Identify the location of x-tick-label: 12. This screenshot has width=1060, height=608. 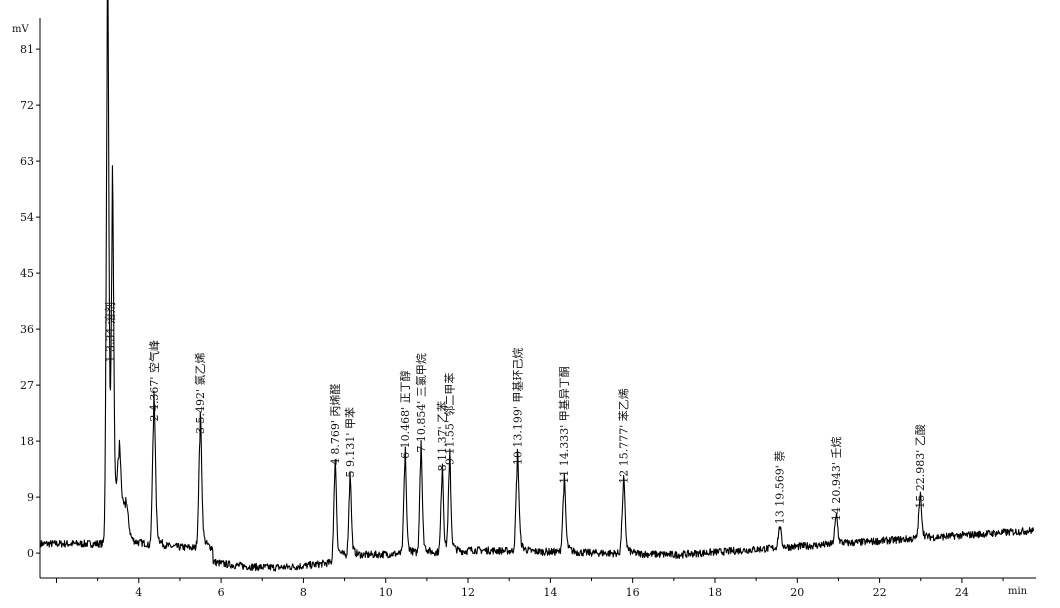
(468, 592).